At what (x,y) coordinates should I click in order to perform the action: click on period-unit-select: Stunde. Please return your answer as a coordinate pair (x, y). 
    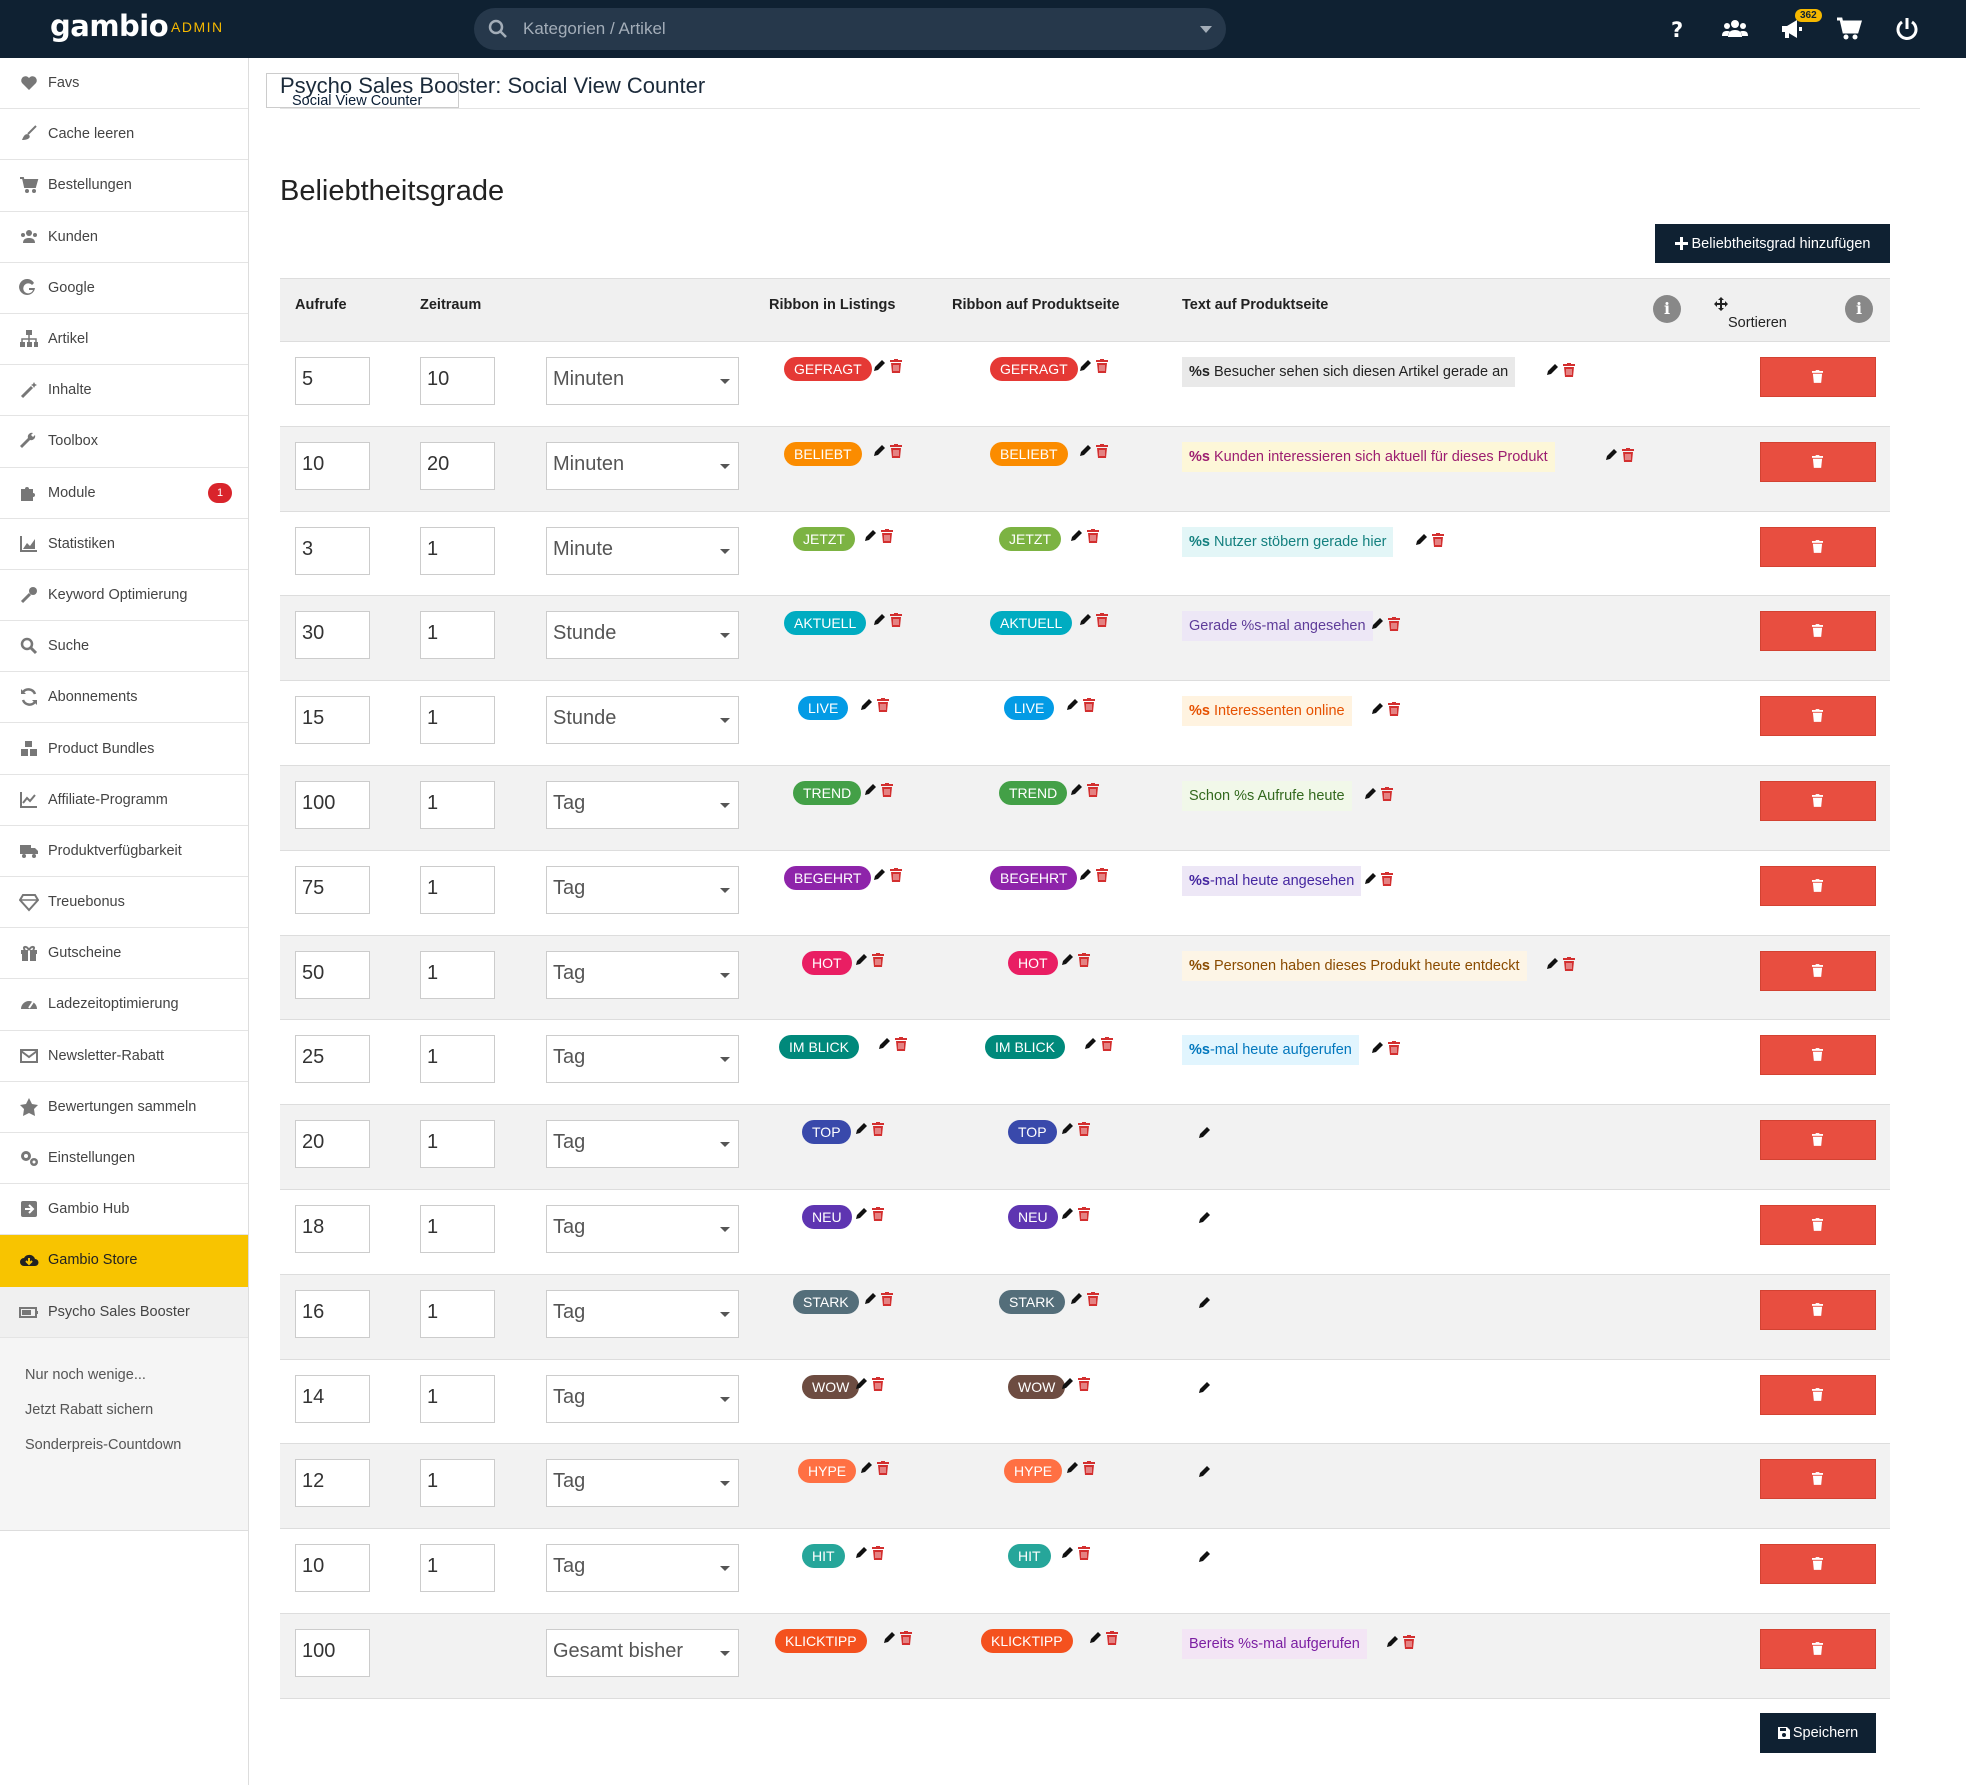
    Looking at the image, I should click on (642, 720).